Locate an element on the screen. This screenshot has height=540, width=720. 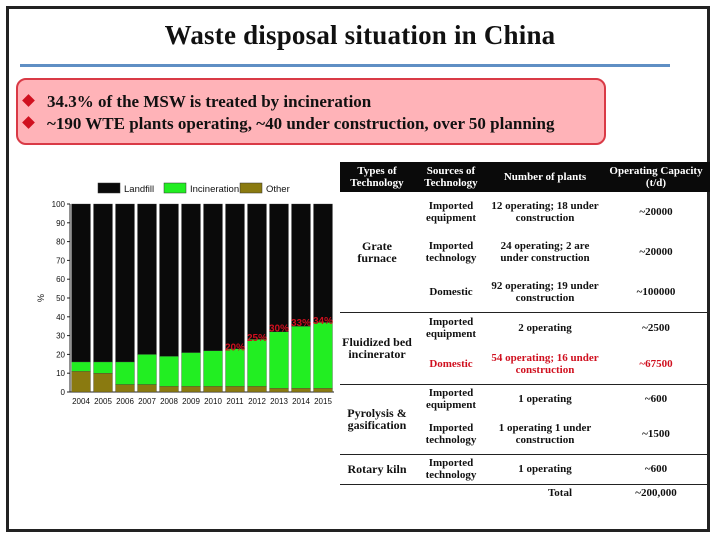
header-cell: Sources of Technology is located at coordinates (451, 177).